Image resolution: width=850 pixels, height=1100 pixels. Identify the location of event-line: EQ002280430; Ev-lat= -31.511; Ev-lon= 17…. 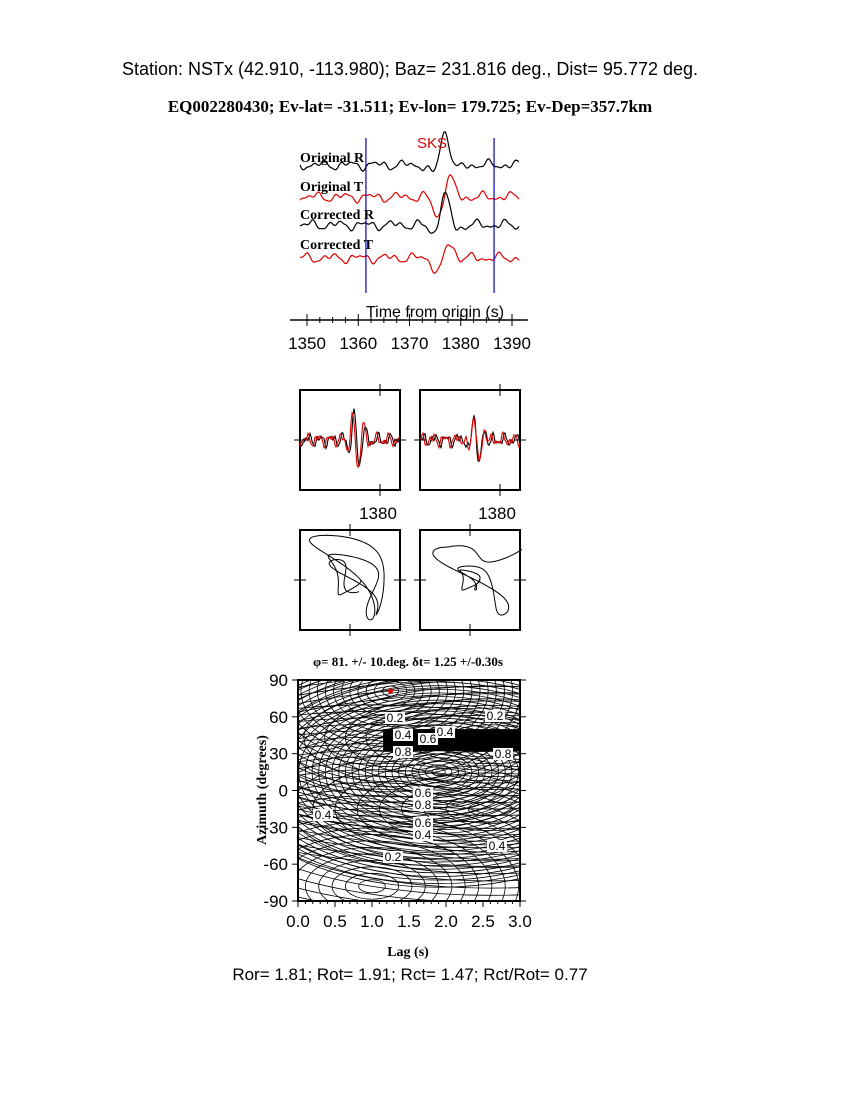
(410, 106).